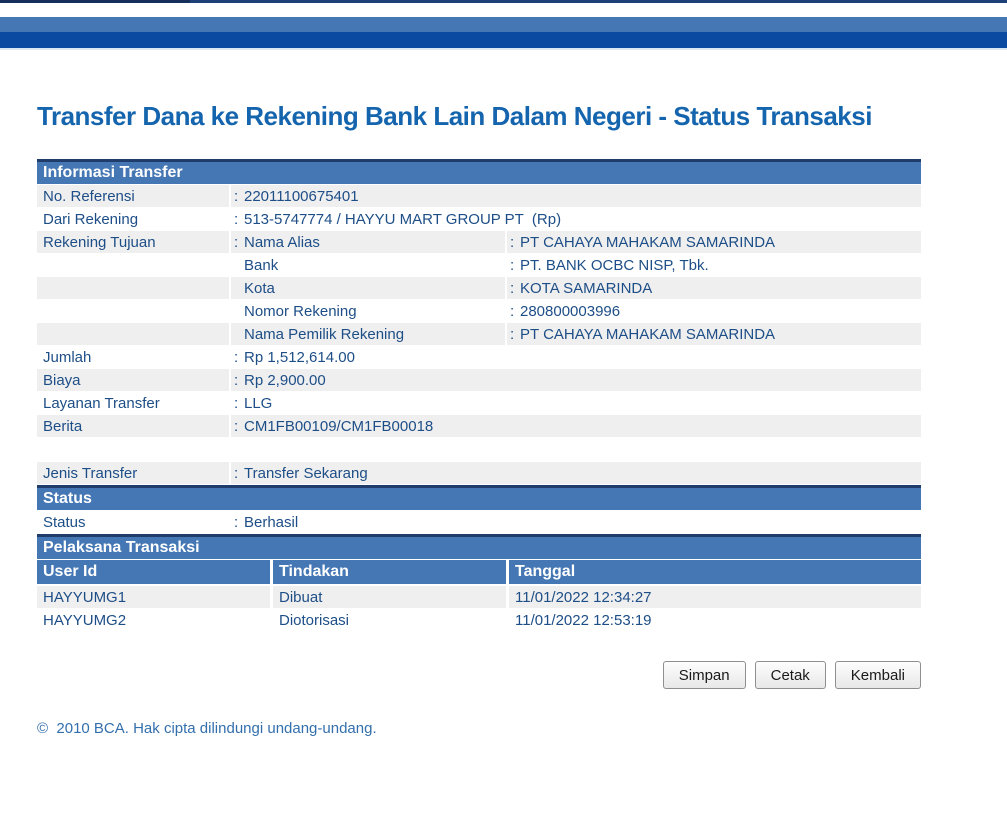 The width and height of the screenshot is (1007, 817). I want to click on sublabel-text: Bank, so click(261, 265).